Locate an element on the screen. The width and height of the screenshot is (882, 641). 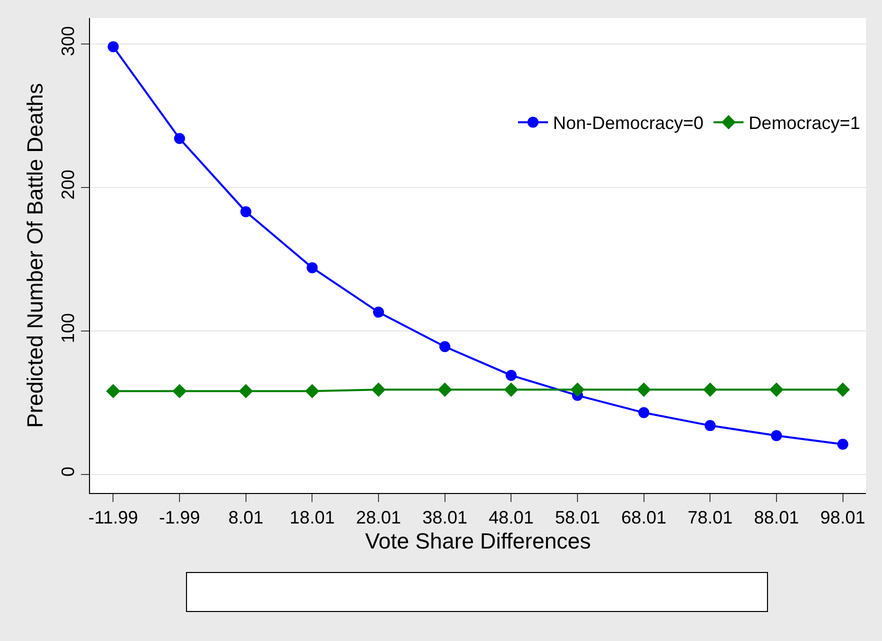
legend-label: Democracy=1 is located at coordinates (804, 123).